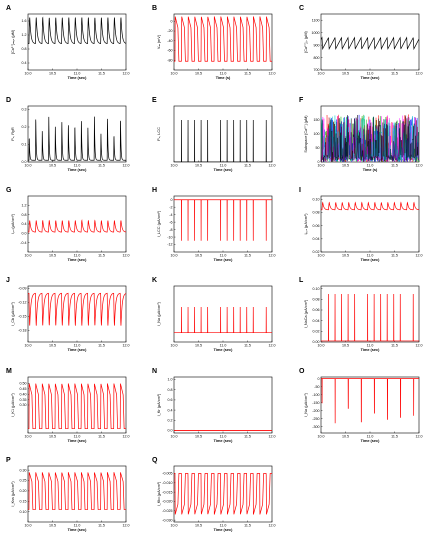 This screenshot has width=427, height=550. I want to click on y-tick-label: 0.00, so click(316, 342).